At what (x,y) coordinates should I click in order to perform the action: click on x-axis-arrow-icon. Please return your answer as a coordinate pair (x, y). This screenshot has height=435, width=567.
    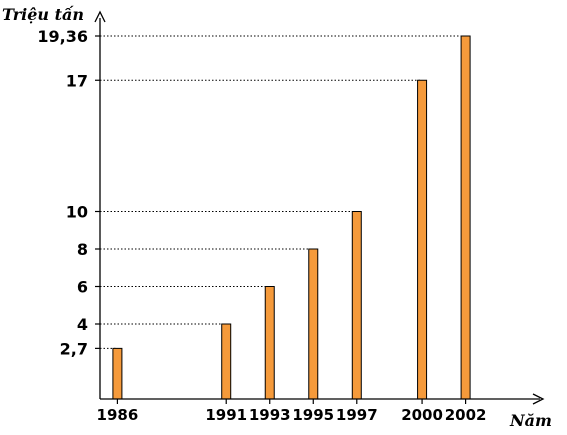
    Looking at the image, I should click on (538, 399).